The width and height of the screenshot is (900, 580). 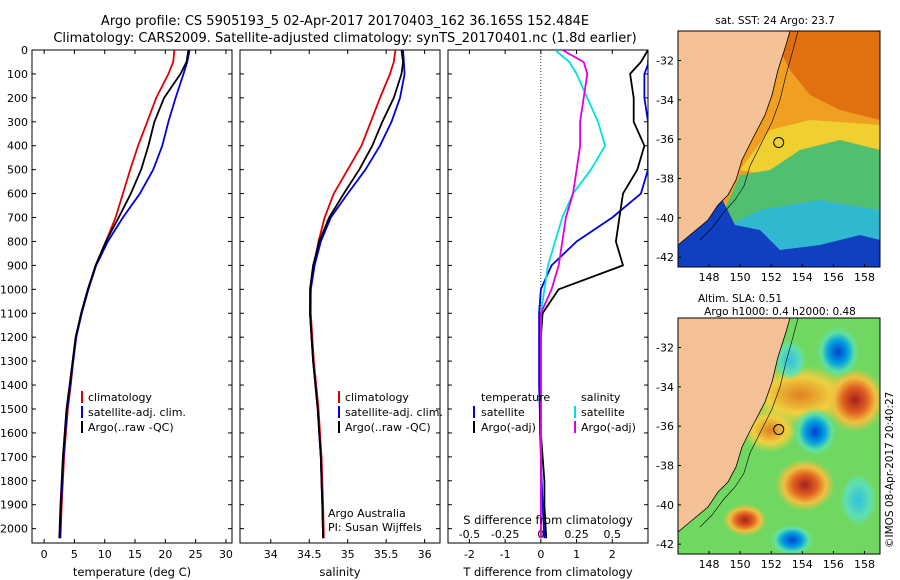 I want to click on sla-cyan-w, so click(x=790, y=360).